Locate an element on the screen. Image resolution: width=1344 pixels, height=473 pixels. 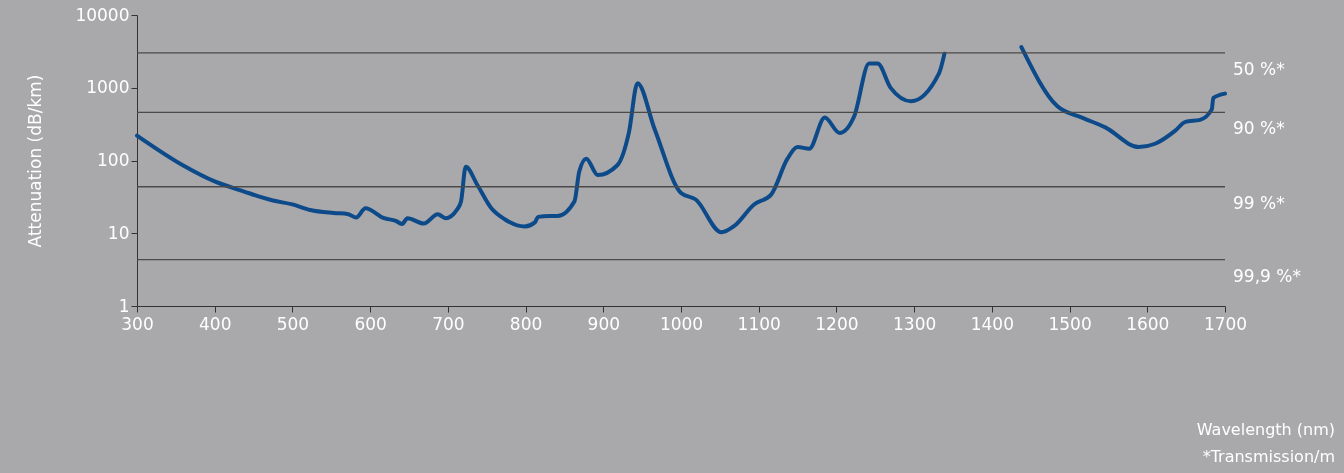
x-tick-label: 400 is located at coordinates (215, 323).